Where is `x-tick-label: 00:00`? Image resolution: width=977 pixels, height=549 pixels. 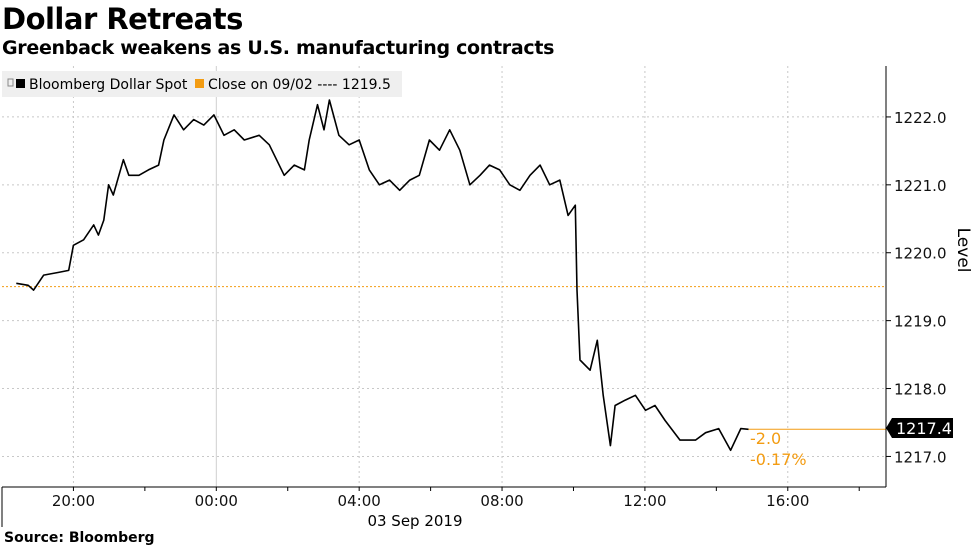 x-tick-label: 00:00 is located at coordinates (216, 501).